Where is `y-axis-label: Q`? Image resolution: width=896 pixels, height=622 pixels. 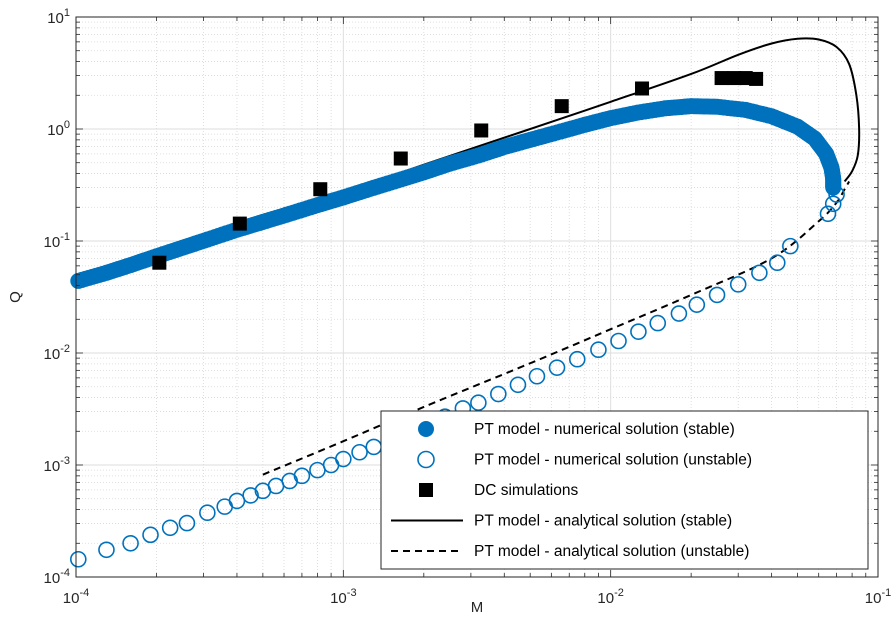 y-axis-label: Q is located at coordinates (15, 297).